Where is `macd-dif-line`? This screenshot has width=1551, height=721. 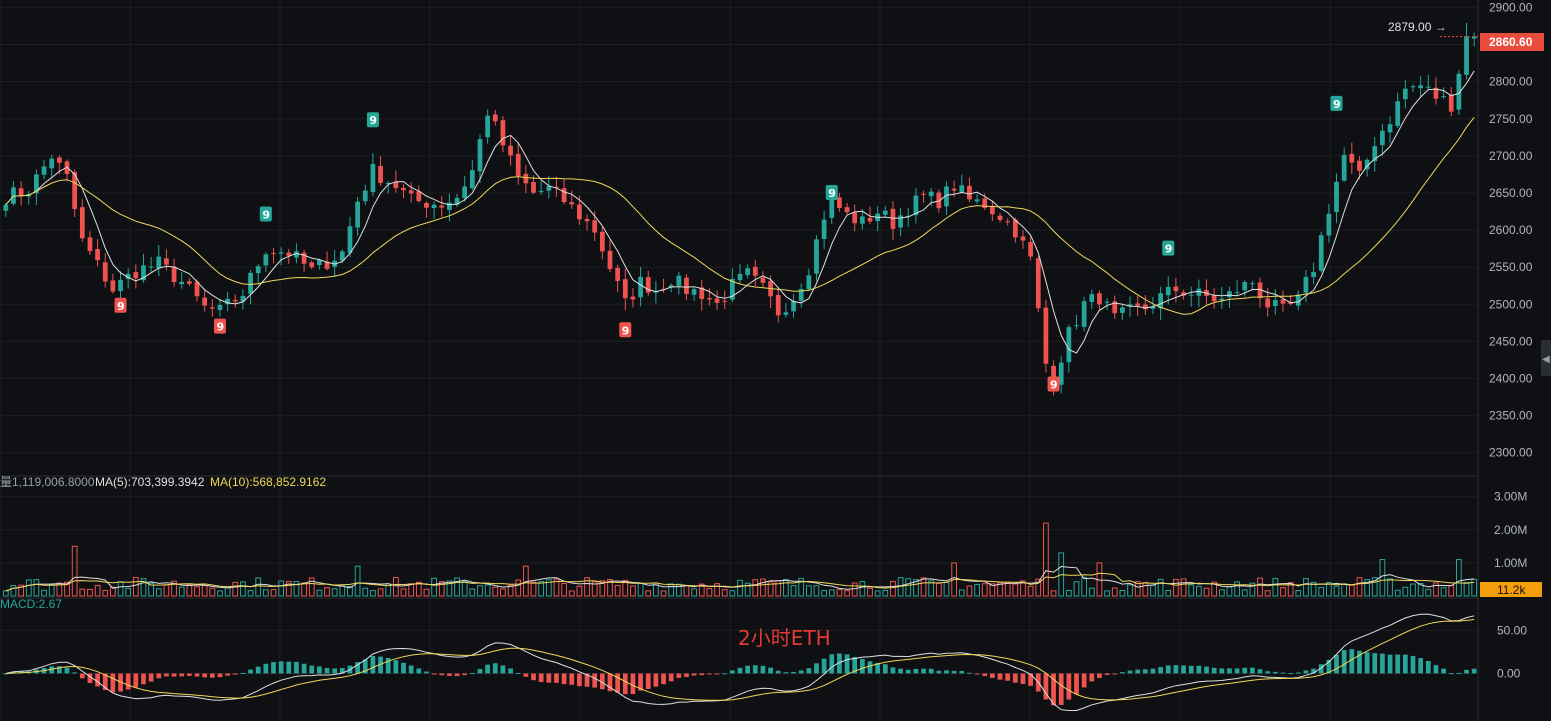
macd-dif-line is located at coordinates (740, 662).